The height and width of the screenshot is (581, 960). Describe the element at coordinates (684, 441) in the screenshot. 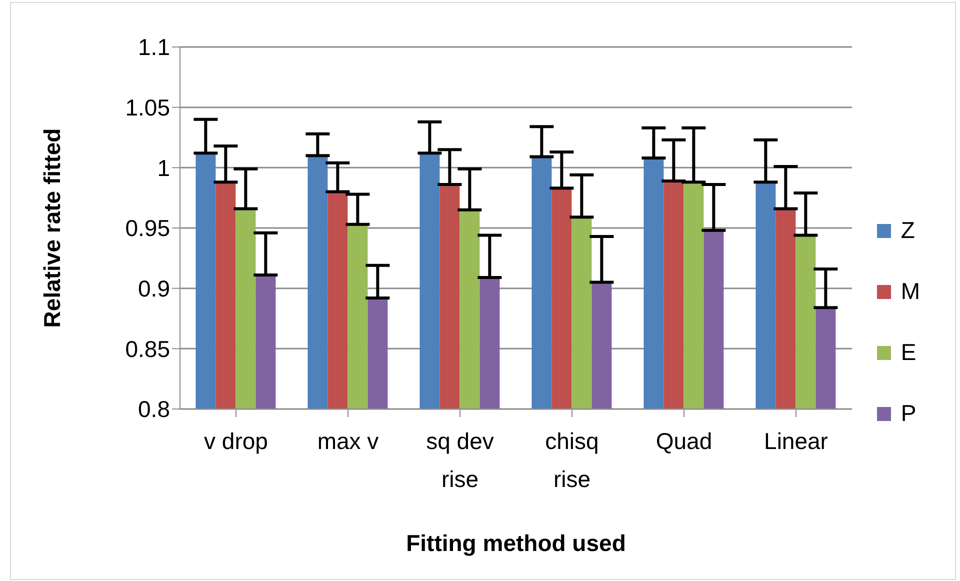

I see `x-tick-label: Quad` at that location.